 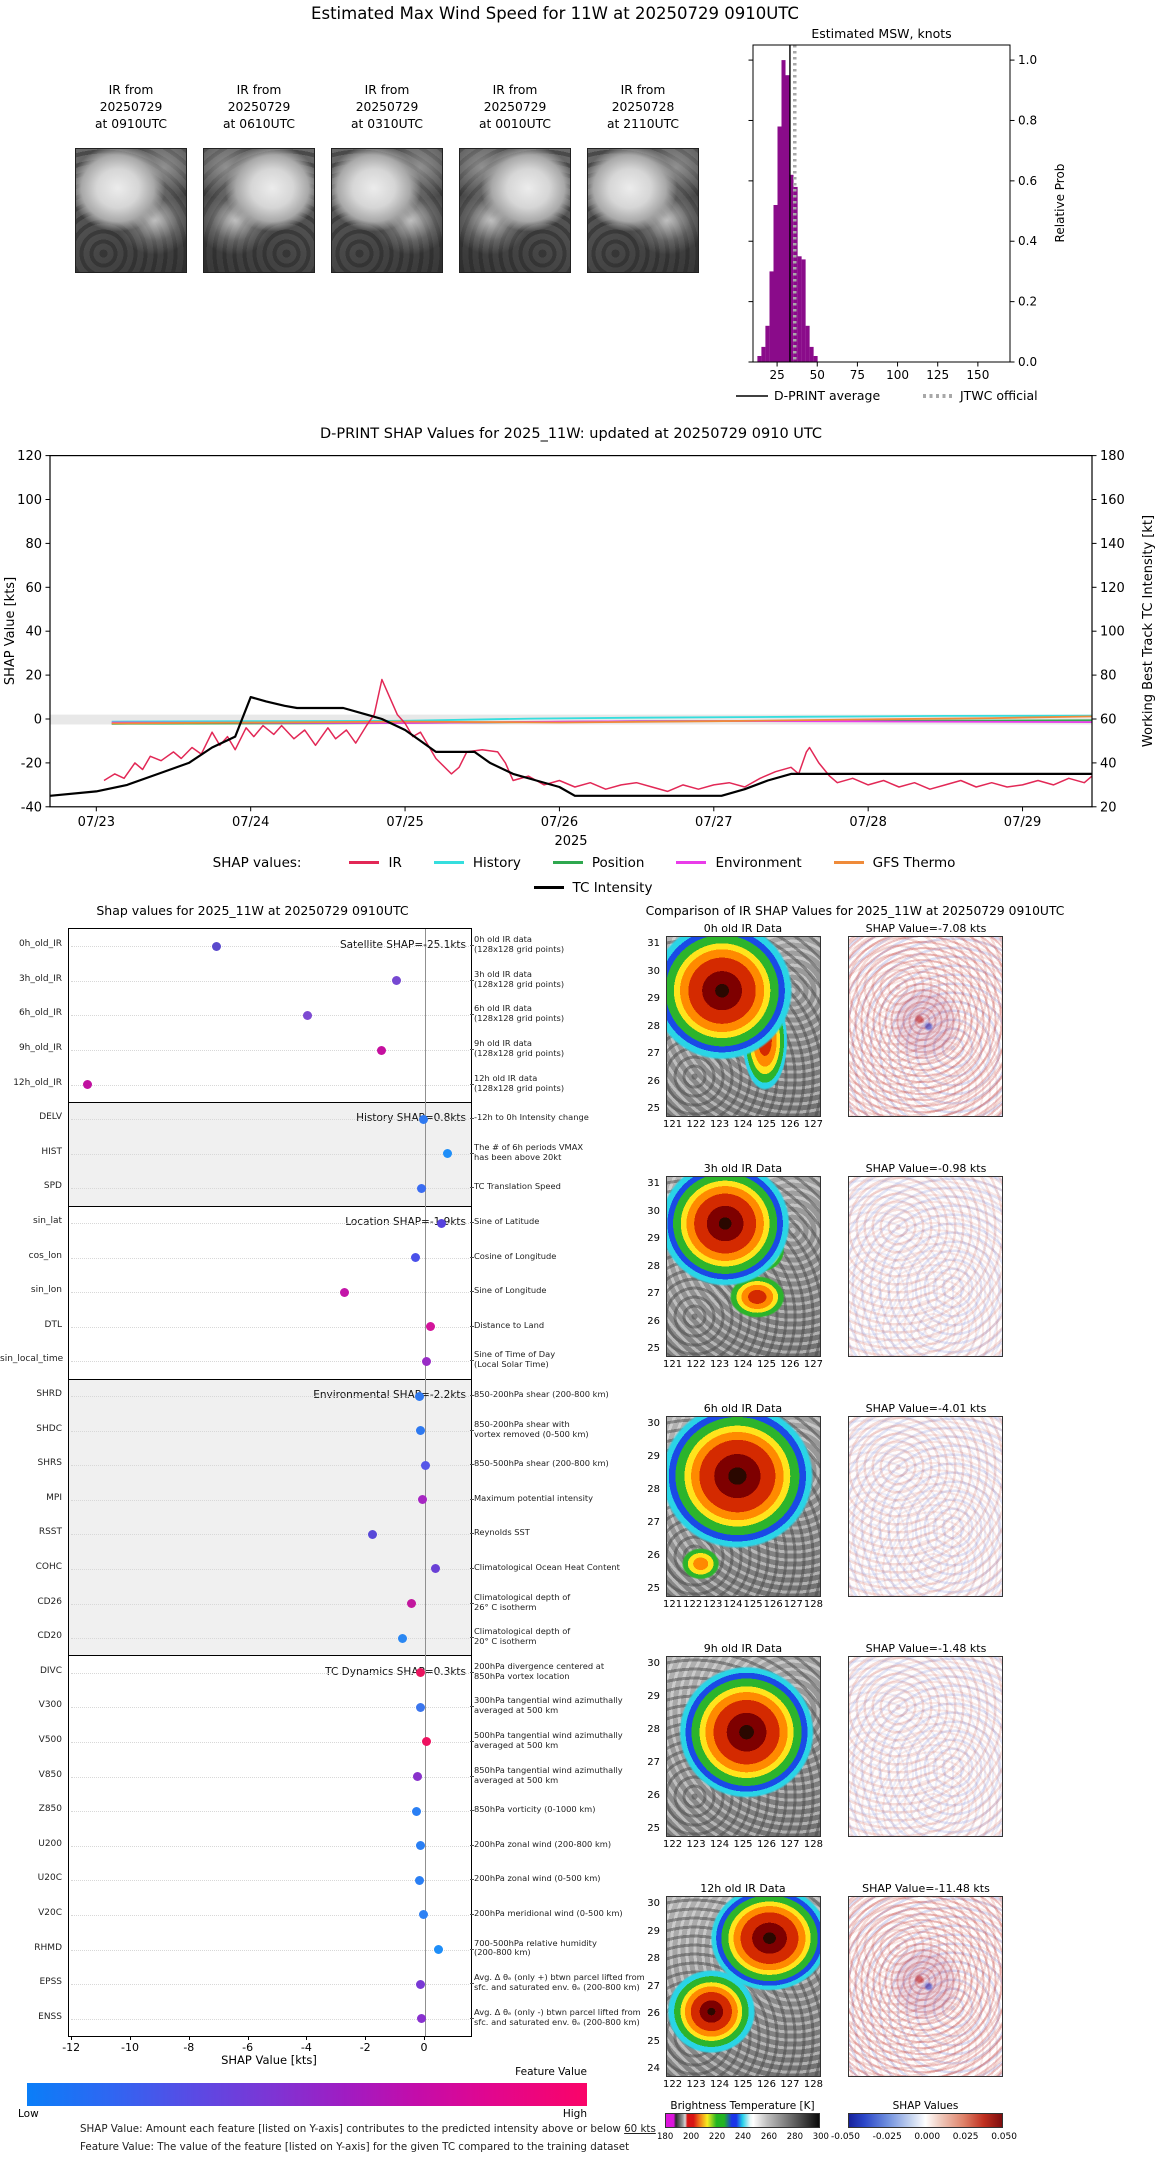 I want to click on zero-line, so click(x=425, y=1482).